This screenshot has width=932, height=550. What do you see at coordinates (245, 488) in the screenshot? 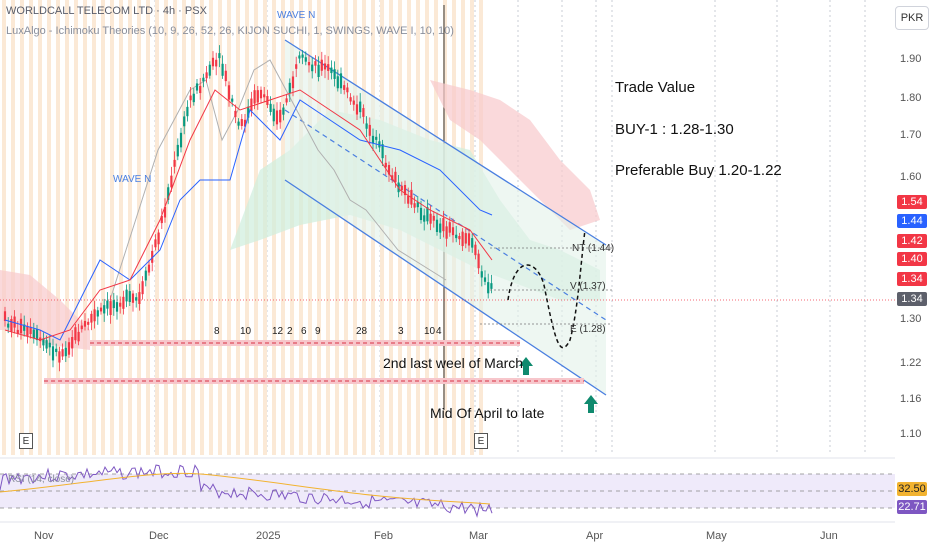
I see `rsi-ma-line` at bounding box center [245, 488].